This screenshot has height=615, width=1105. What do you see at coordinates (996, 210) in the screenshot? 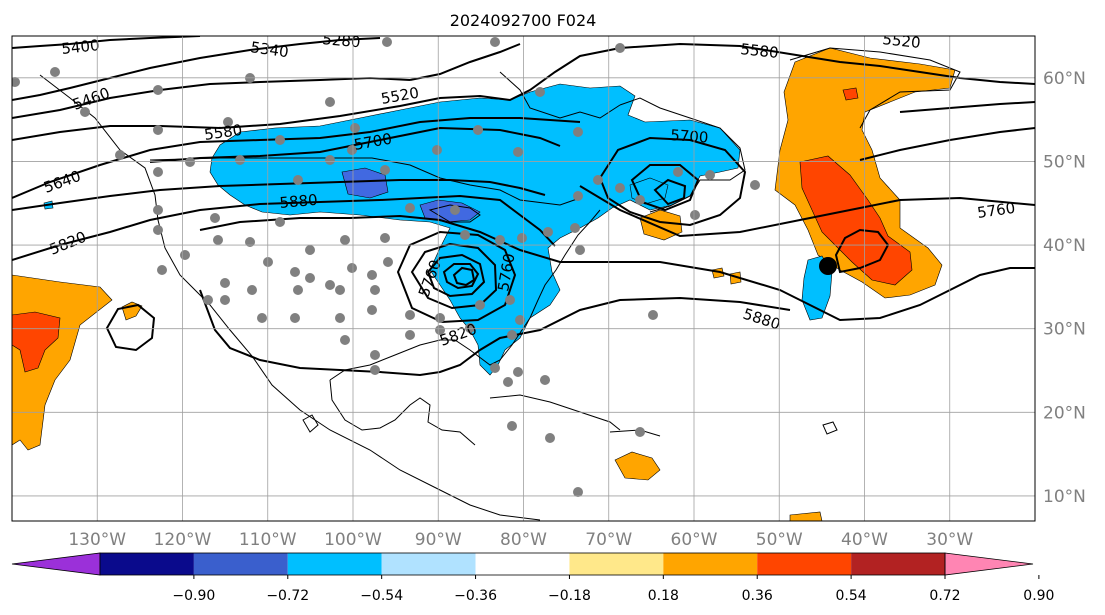
I see `contour-label: 5760` at bounding box center [996, 210].